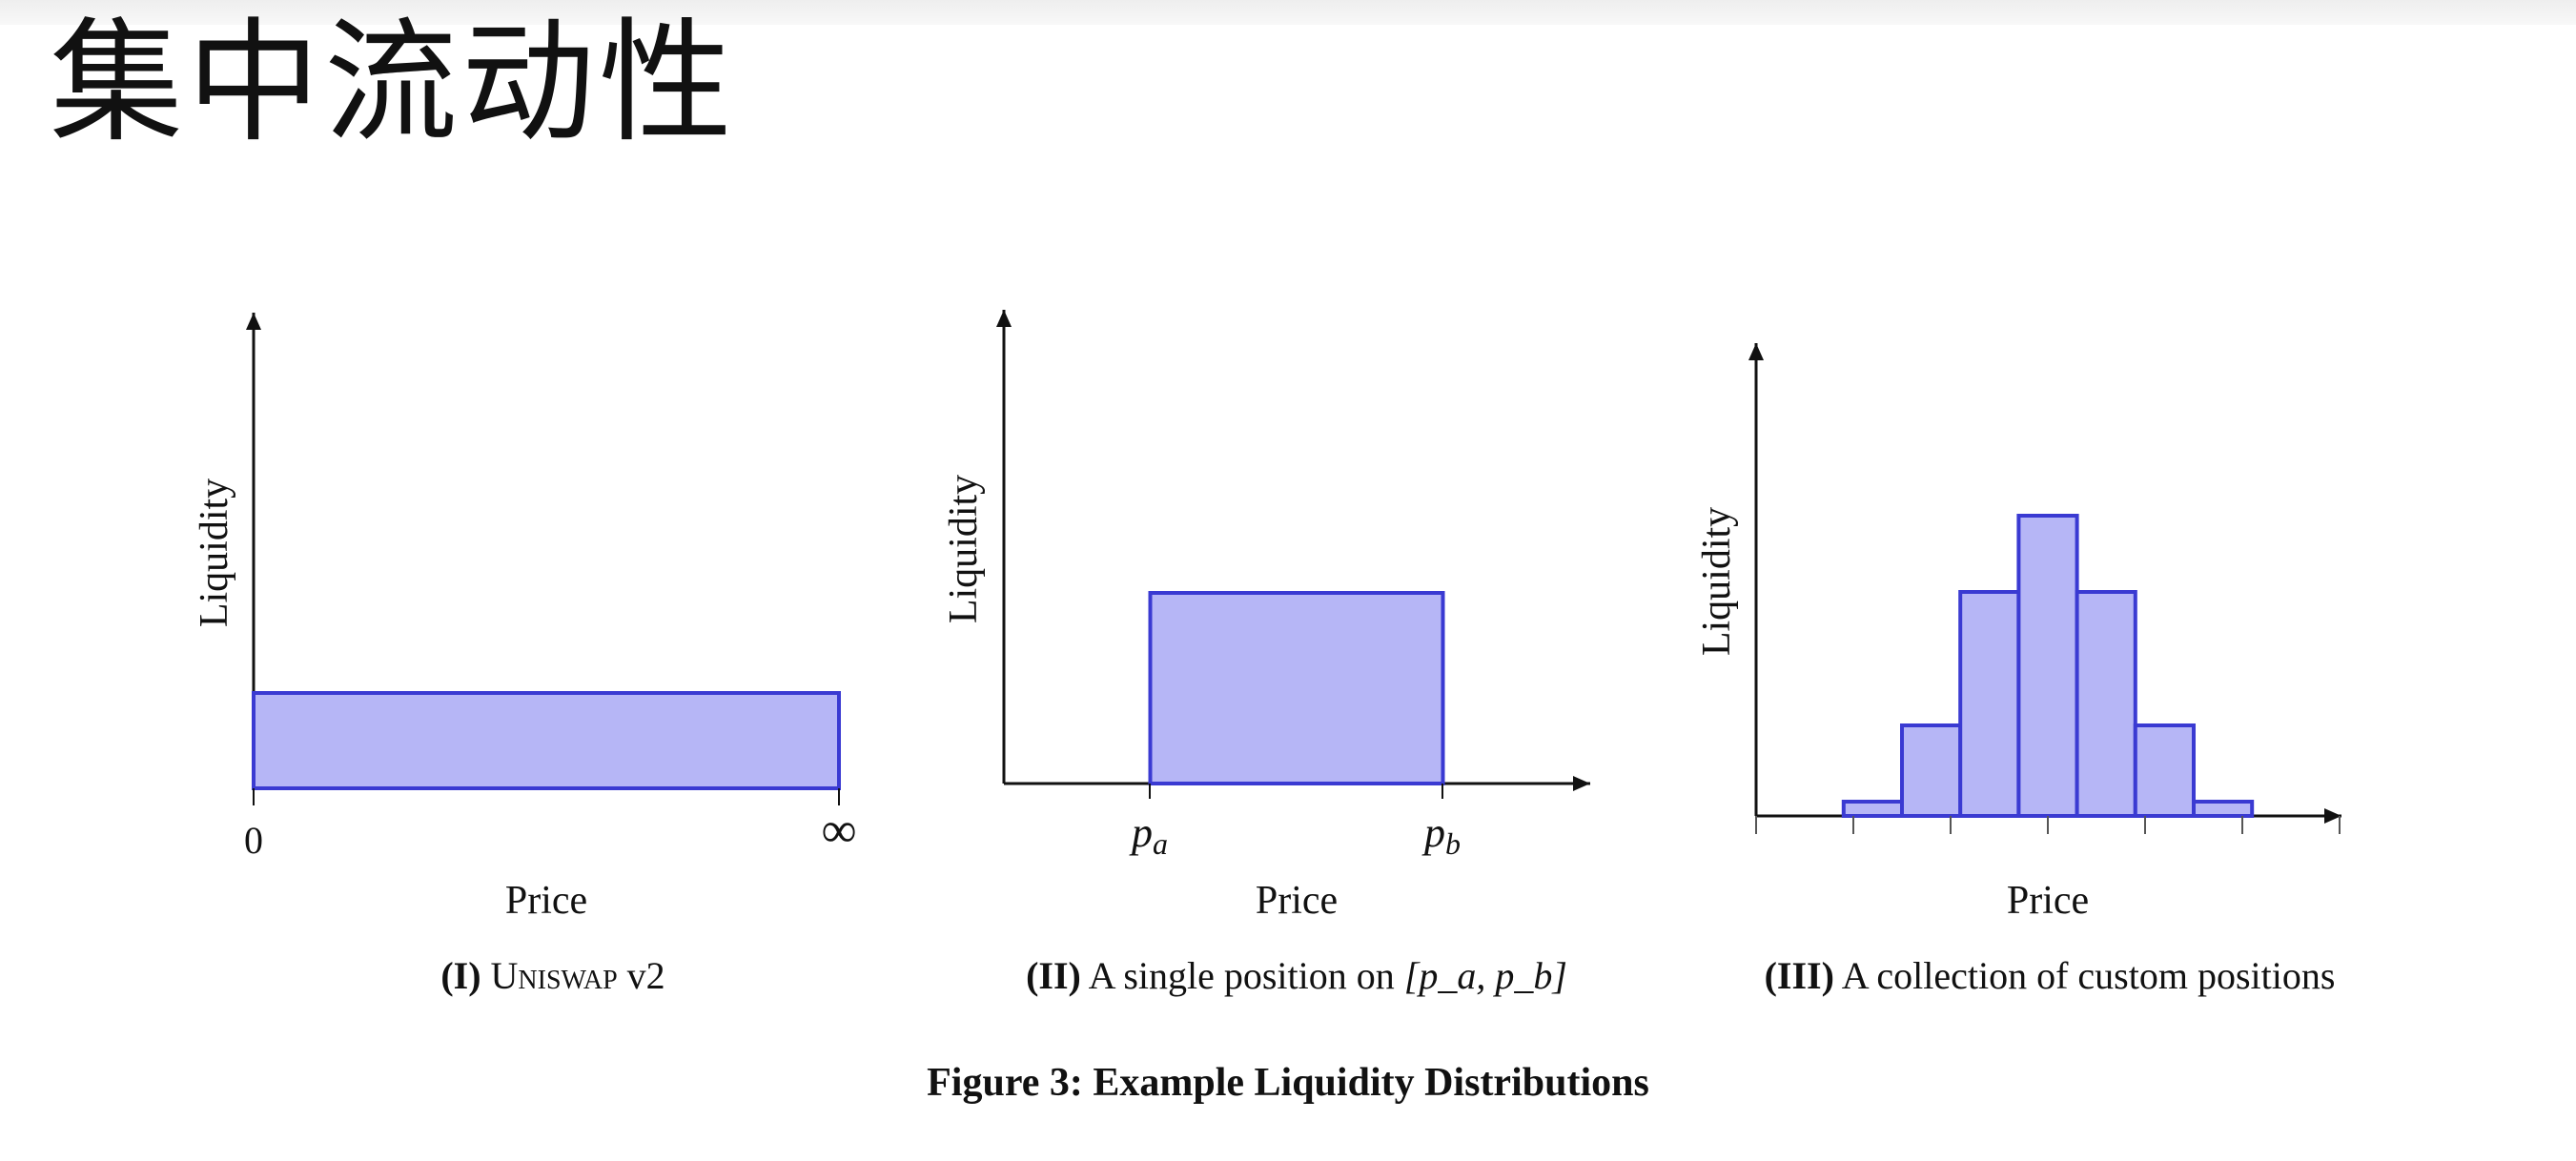  I want to click on caption-1-uniswap: Uniswap, so click(554, 975).